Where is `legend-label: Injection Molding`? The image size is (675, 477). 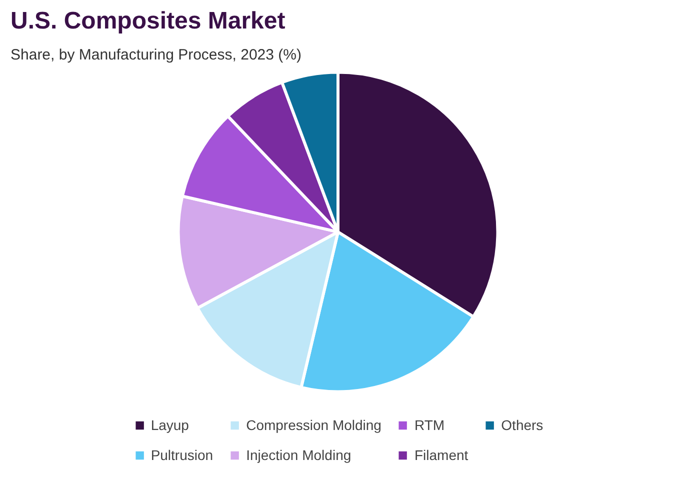
legend-label: Injection Molding is located at coordinates (299, 455).